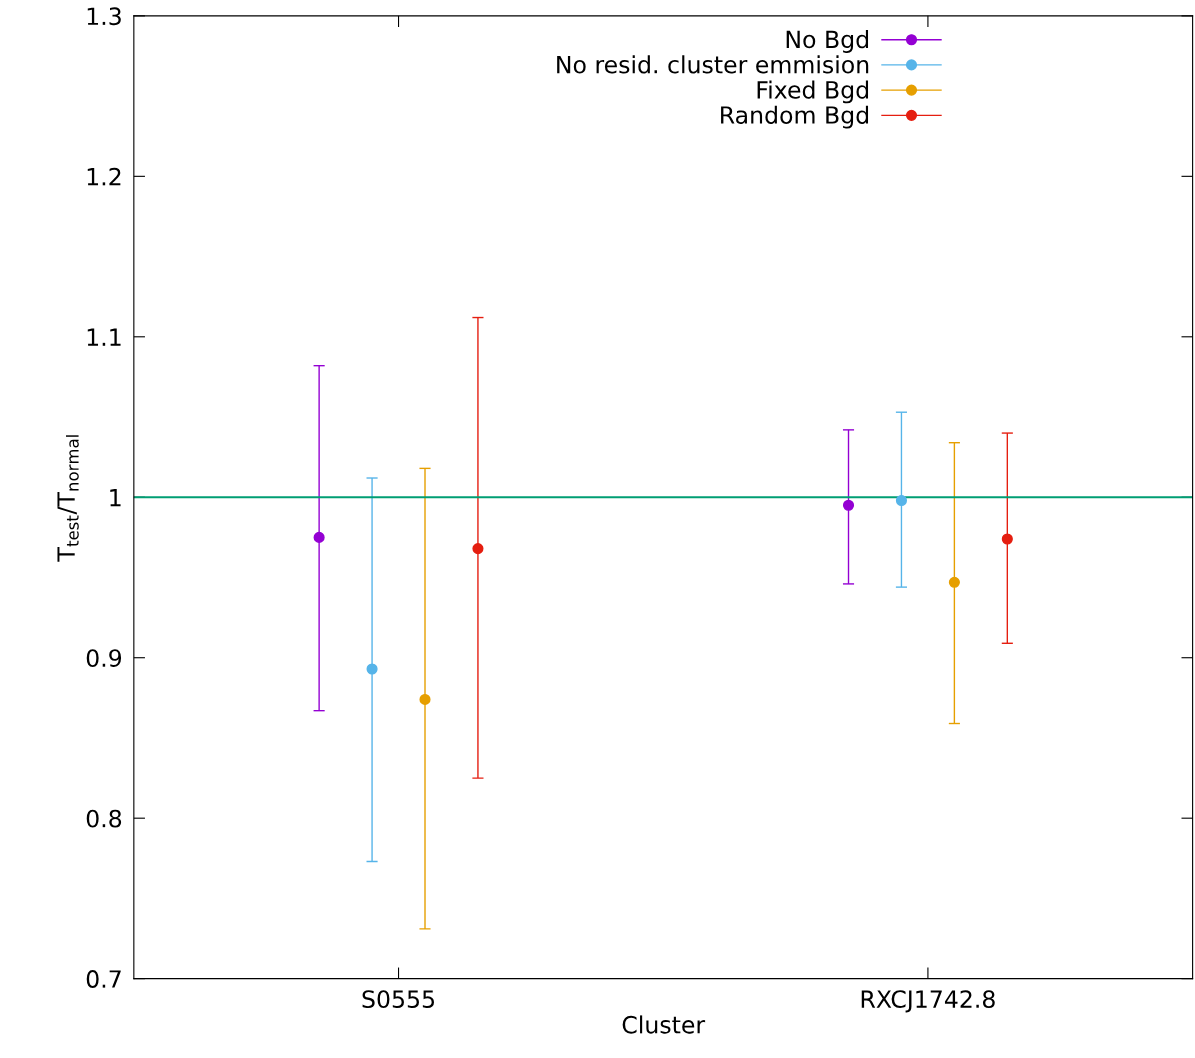  I want to click on y-tick-label: 0.8, so click(104, 818).